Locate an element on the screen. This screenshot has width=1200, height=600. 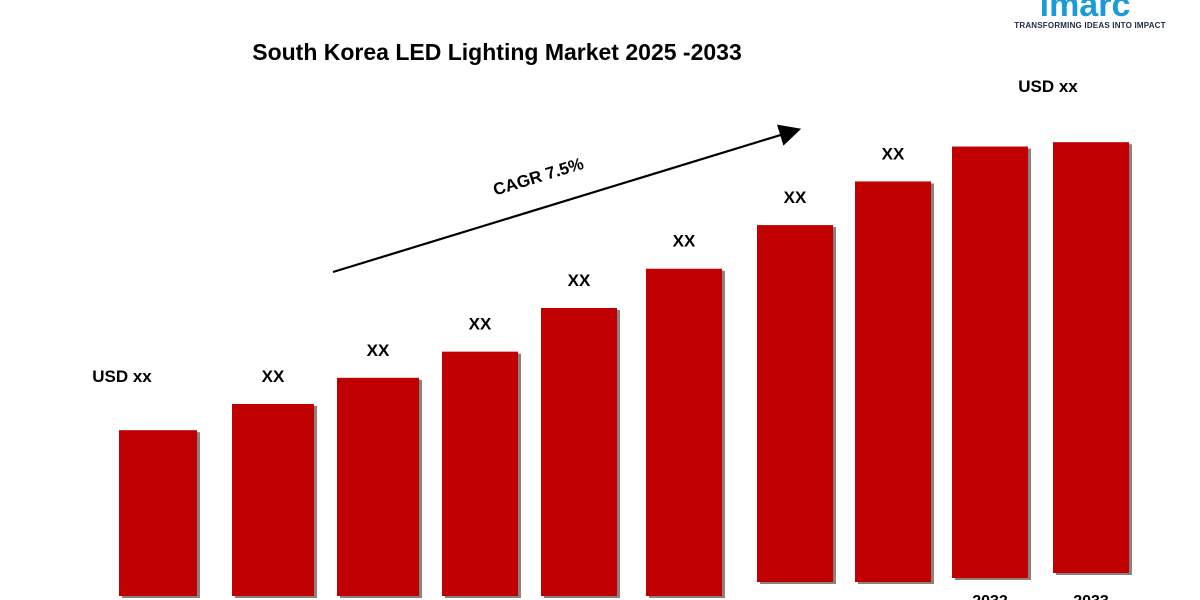
x-tick-label-1: 2032 is located at coordinates (990, 596).